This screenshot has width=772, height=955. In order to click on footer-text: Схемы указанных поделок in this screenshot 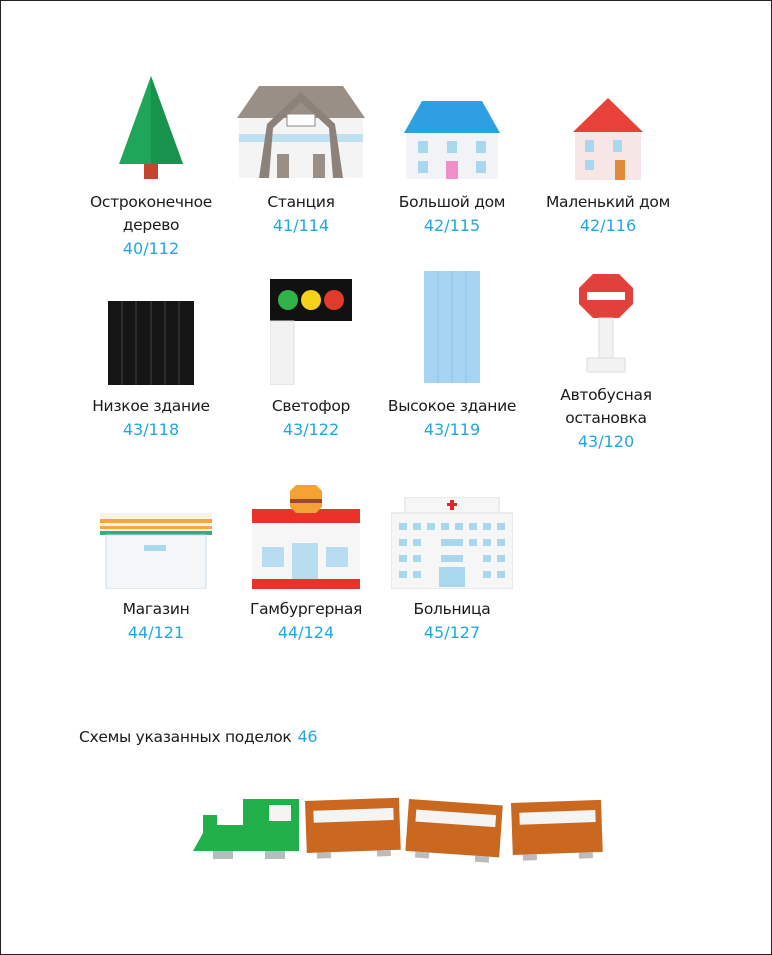, I will do `click(185, 737)`.